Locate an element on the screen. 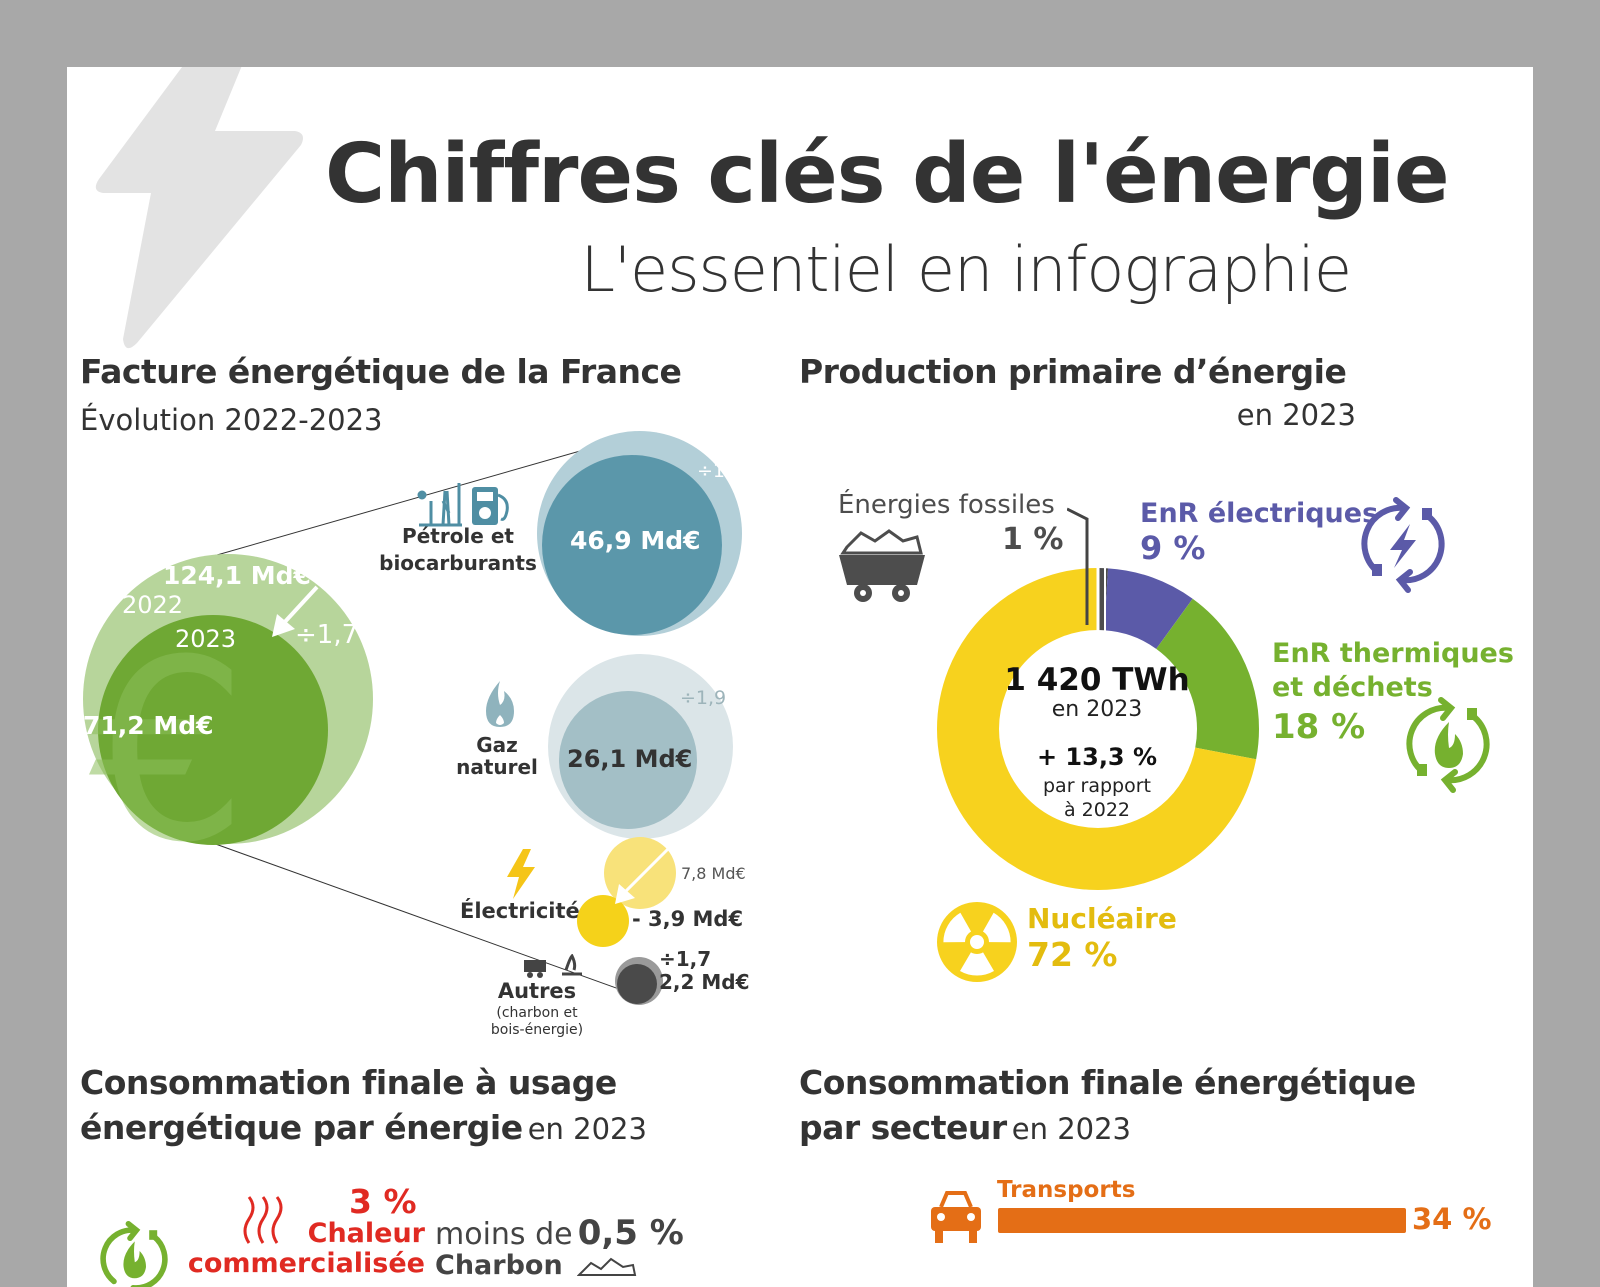 This screenshot has height=1287, width=1600. transports-label: Transports is located at coordinates (1066, 1190).